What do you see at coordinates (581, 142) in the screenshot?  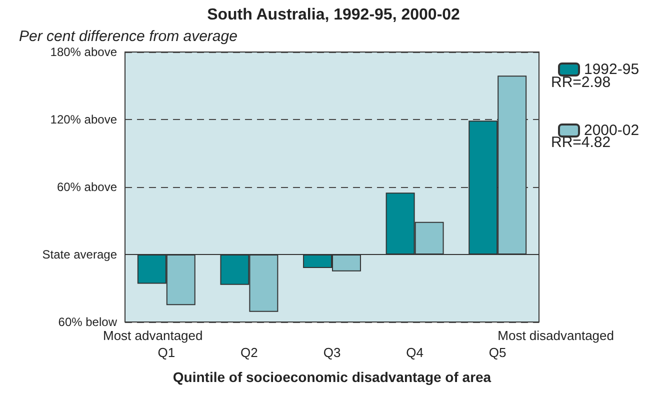 I see `text: RR=4.82` at bounding box center [581, 142].